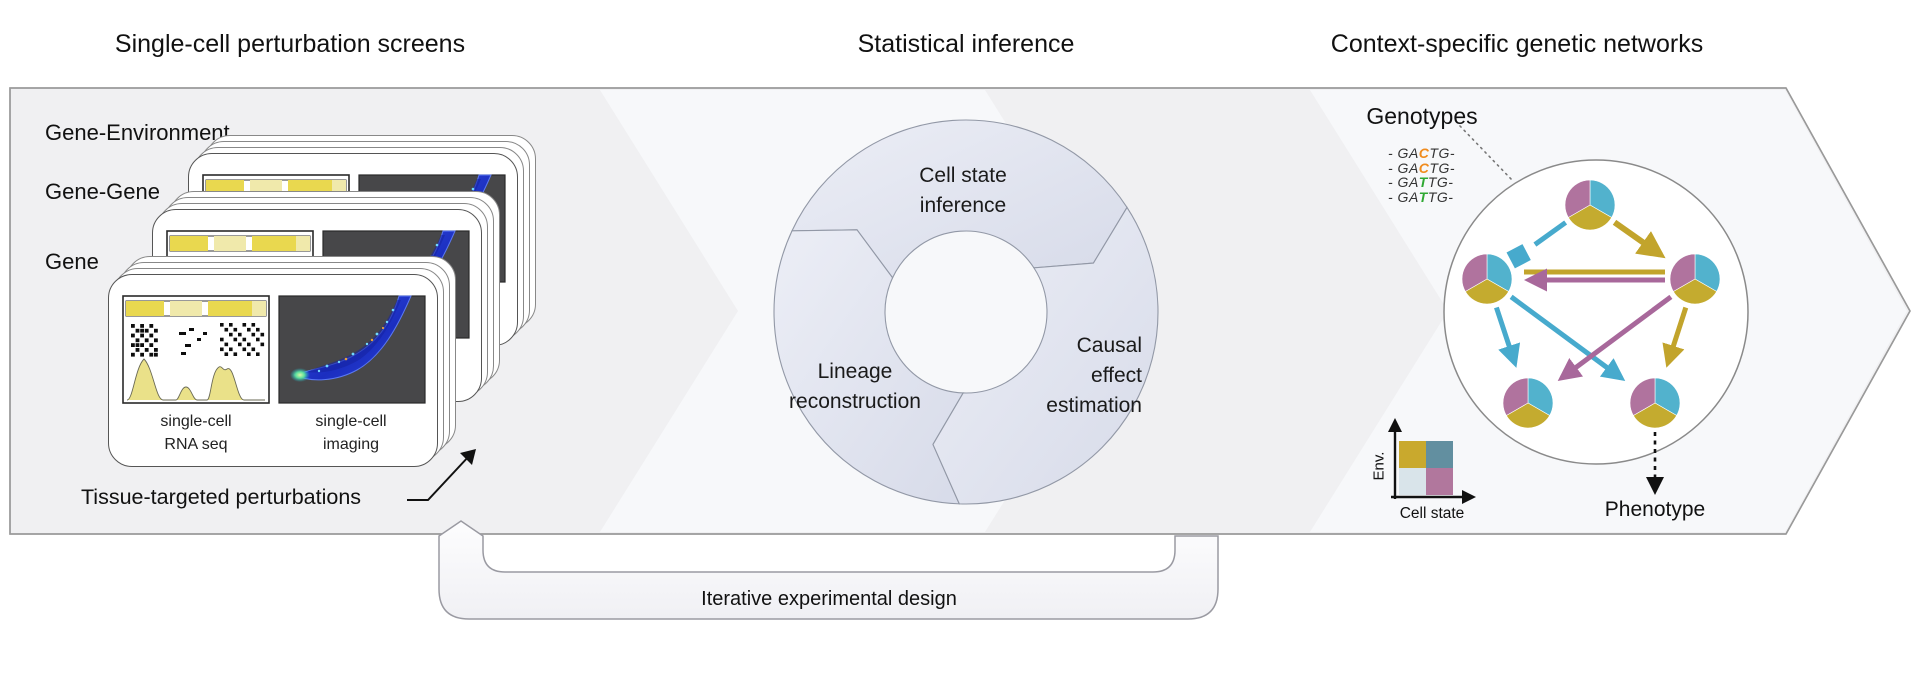  I want to click on network-node-right, so click(1695, 279).